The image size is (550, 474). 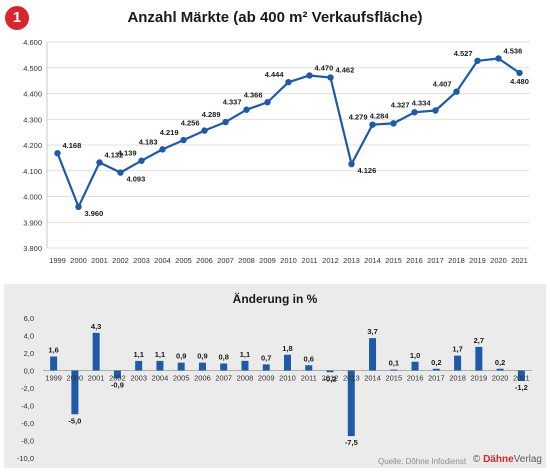 What do you see at coordinates (266, 357) in the screenshot?
I see `data-label: 0,7` at bounding box center [266, 357].